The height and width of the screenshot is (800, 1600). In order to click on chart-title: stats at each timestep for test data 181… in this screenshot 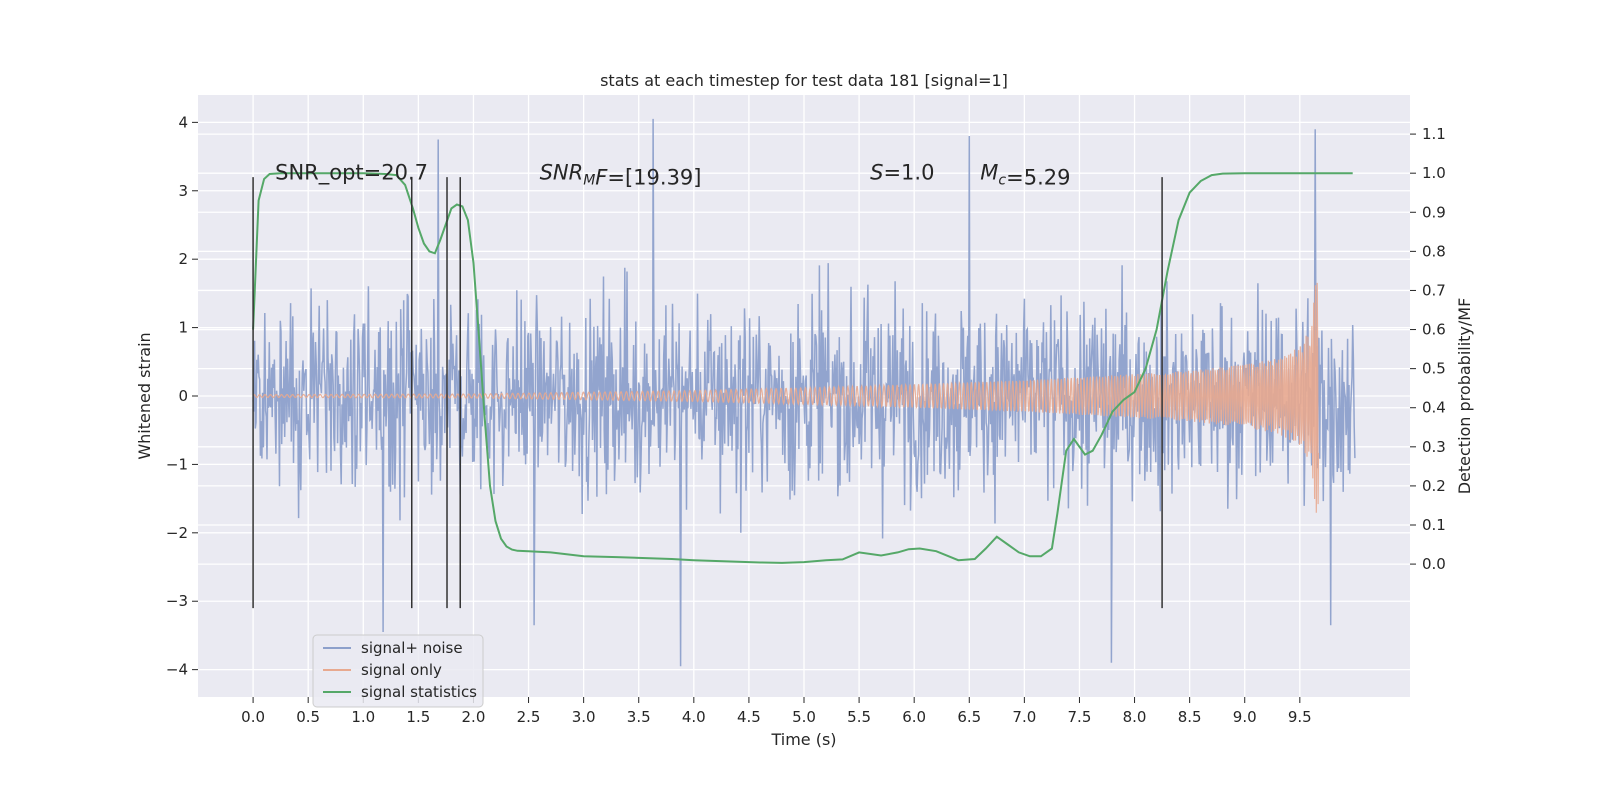, I will do `click(804, 80)`.